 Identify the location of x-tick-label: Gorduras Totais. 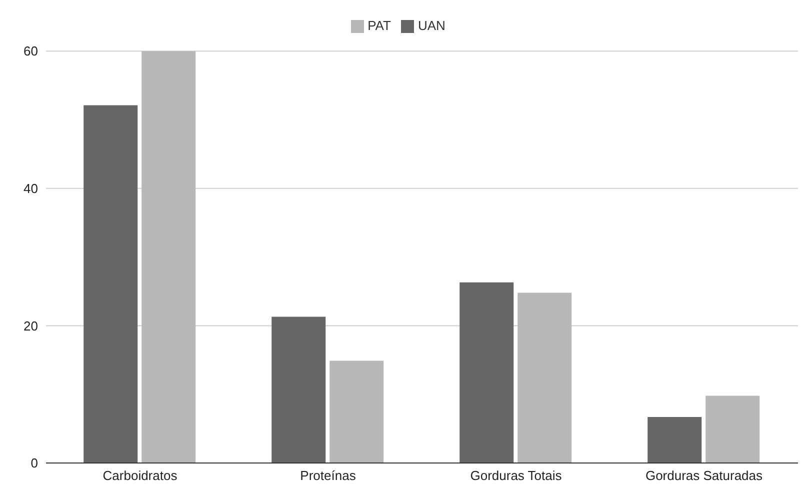
(516, 476).